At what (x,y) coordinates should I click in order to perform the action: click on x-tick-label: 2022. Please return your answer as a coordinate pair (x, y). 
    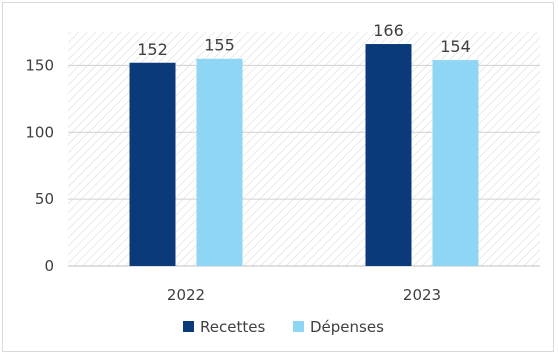
    Looking at the image, I should click on (186, 295).